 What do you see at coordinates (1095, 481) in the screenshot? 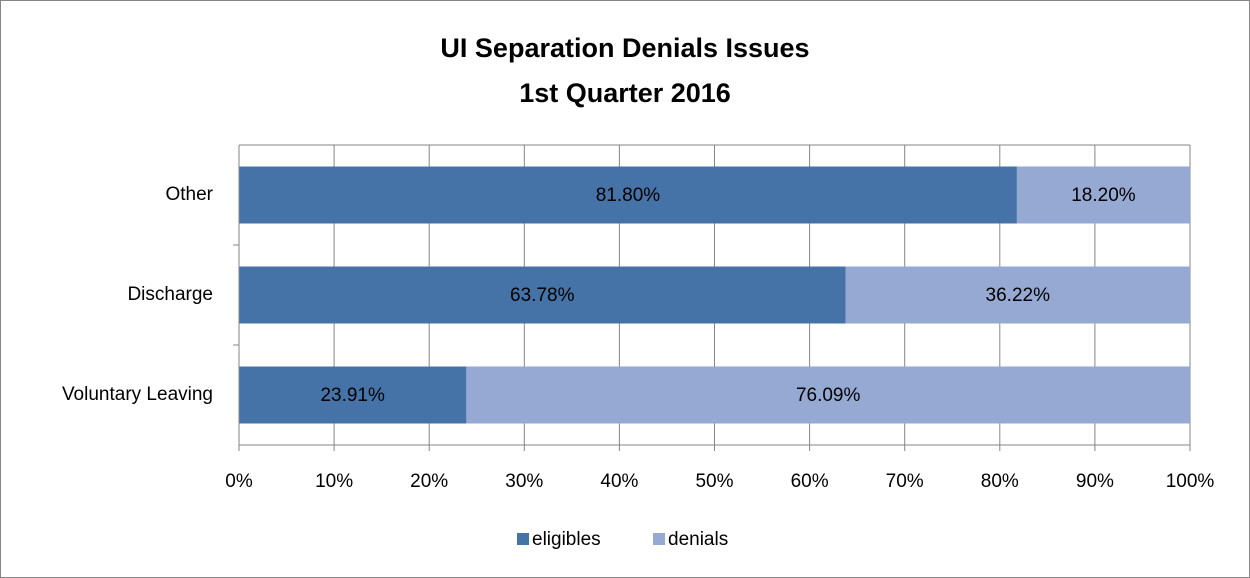
I see `x-tick-label: 90%` at bounding box center [1095, 481].